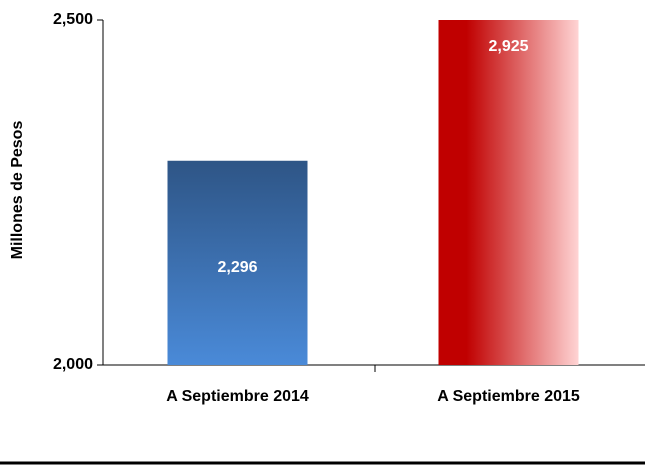  Describe the element at coordinates (508, 396) in the screenshot. I see `x-tick-label: A Septiembre 2015` at that location.